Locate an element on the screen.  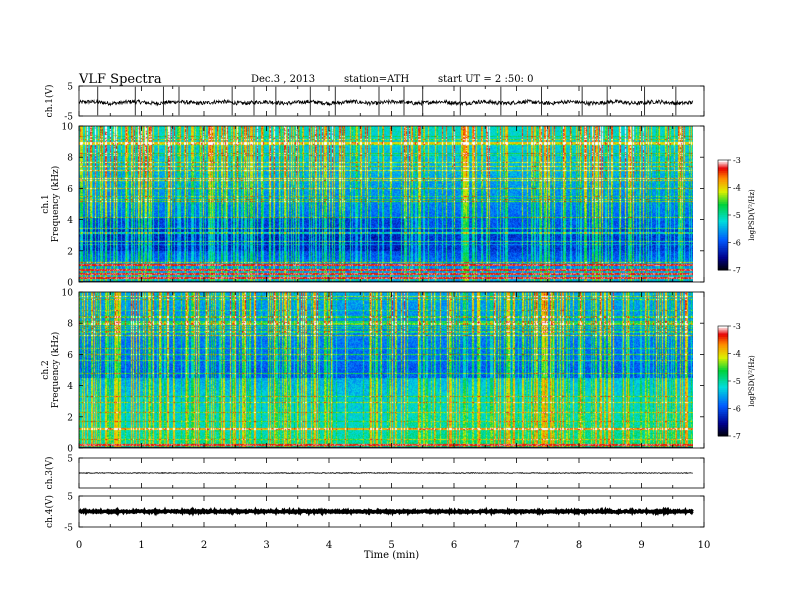
y-tick-label: 10 is located at coordinates (68, 128).